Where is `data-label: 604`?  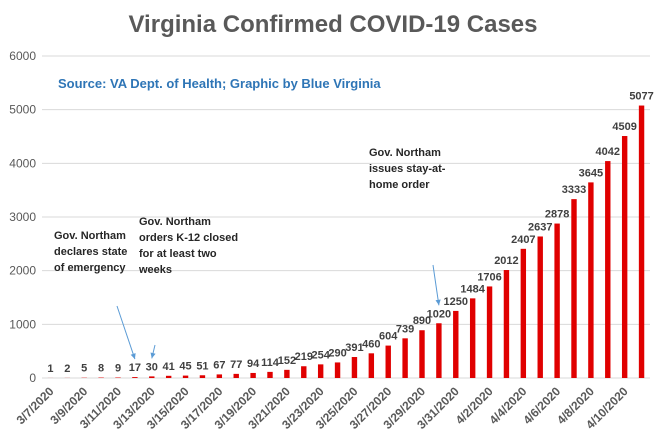 data-label: 604 is located at coordinates (388, 337).